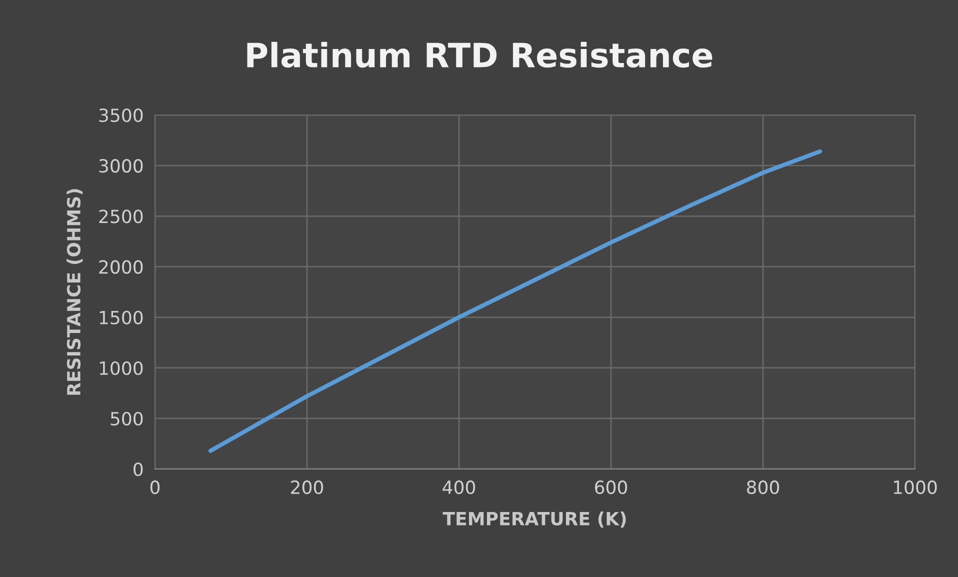  What do you see at coordinates (126, 419) in the screenshot?
I see `y-tick-label: 500` at bounding box center [126, 419].